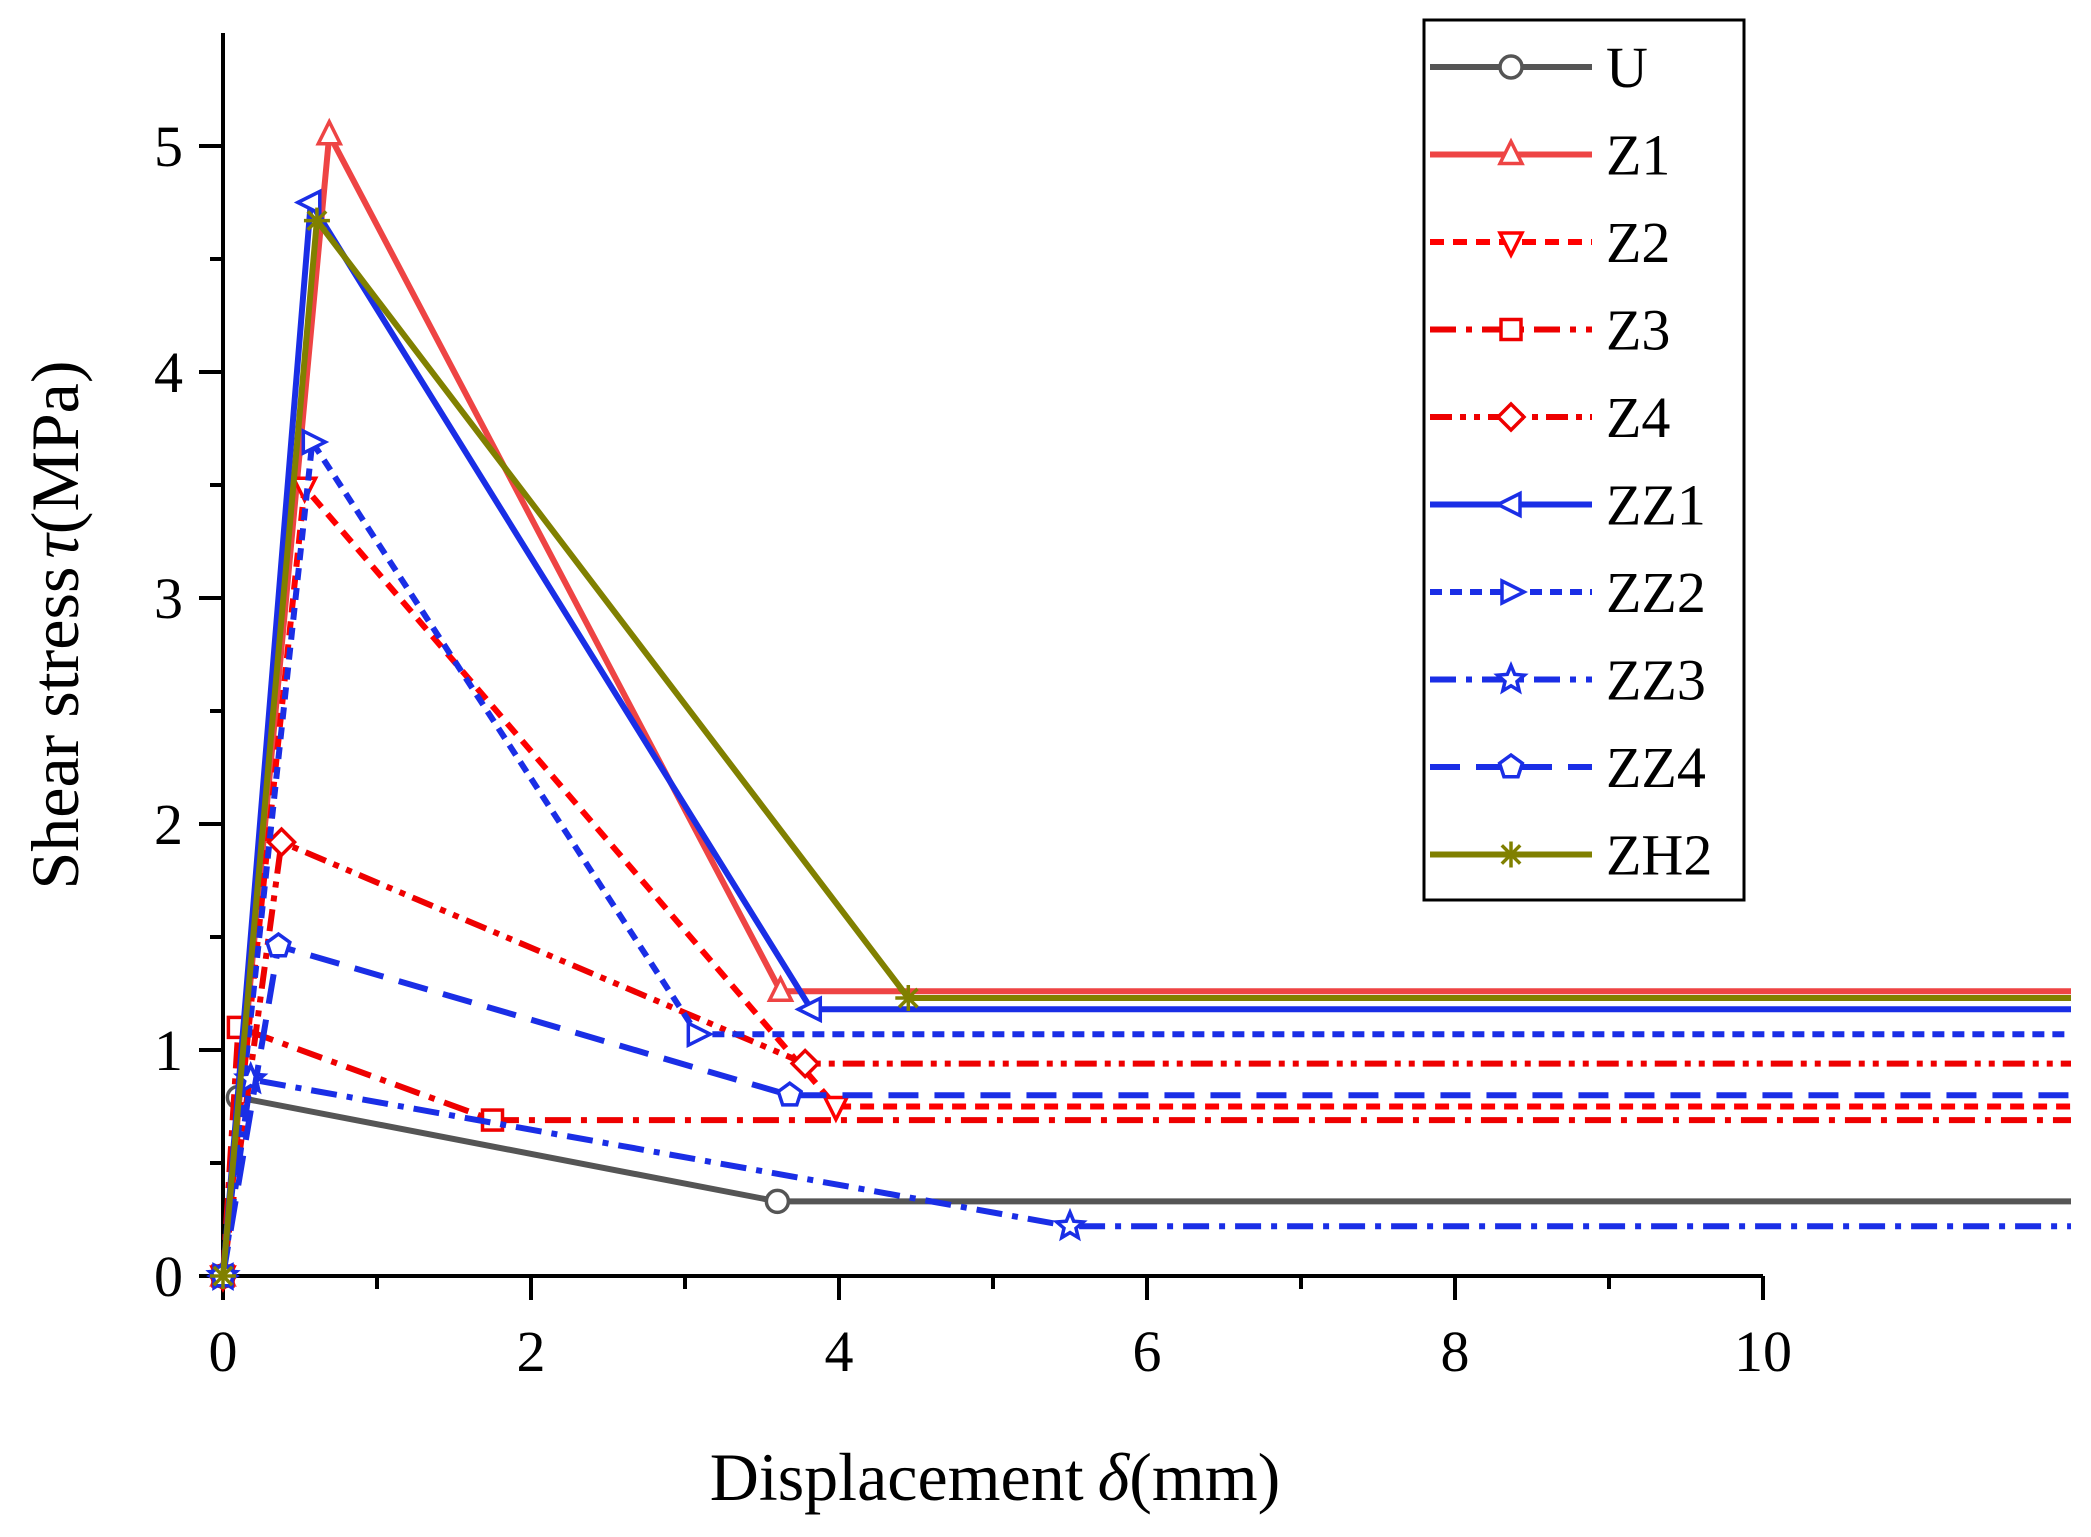  I want to click on data-point-zz3, so click(1070, 1224).